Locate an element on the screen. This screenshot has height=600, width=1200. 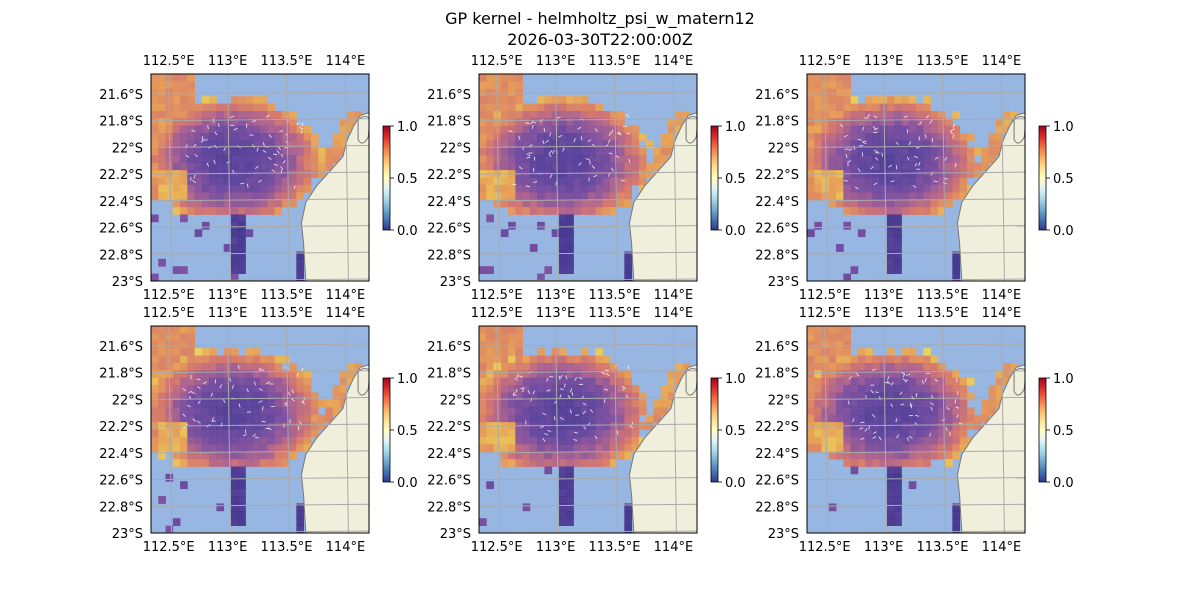
y-tick-label: 23°S is located at coordinates (783, 282).